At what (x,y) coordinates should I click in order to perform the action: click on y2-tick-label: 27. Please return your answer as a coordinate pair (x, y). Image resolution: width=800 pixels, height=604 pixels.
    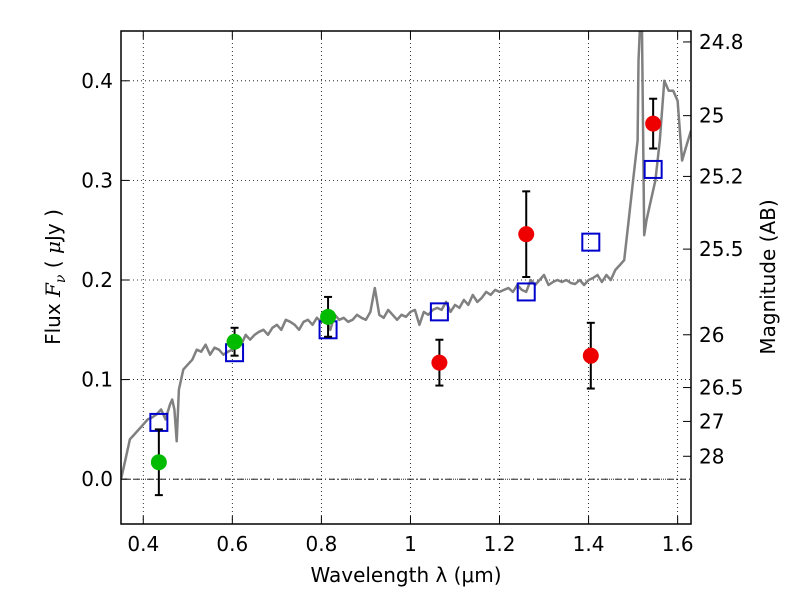
    Looking at the image, I should click on (711, 421).